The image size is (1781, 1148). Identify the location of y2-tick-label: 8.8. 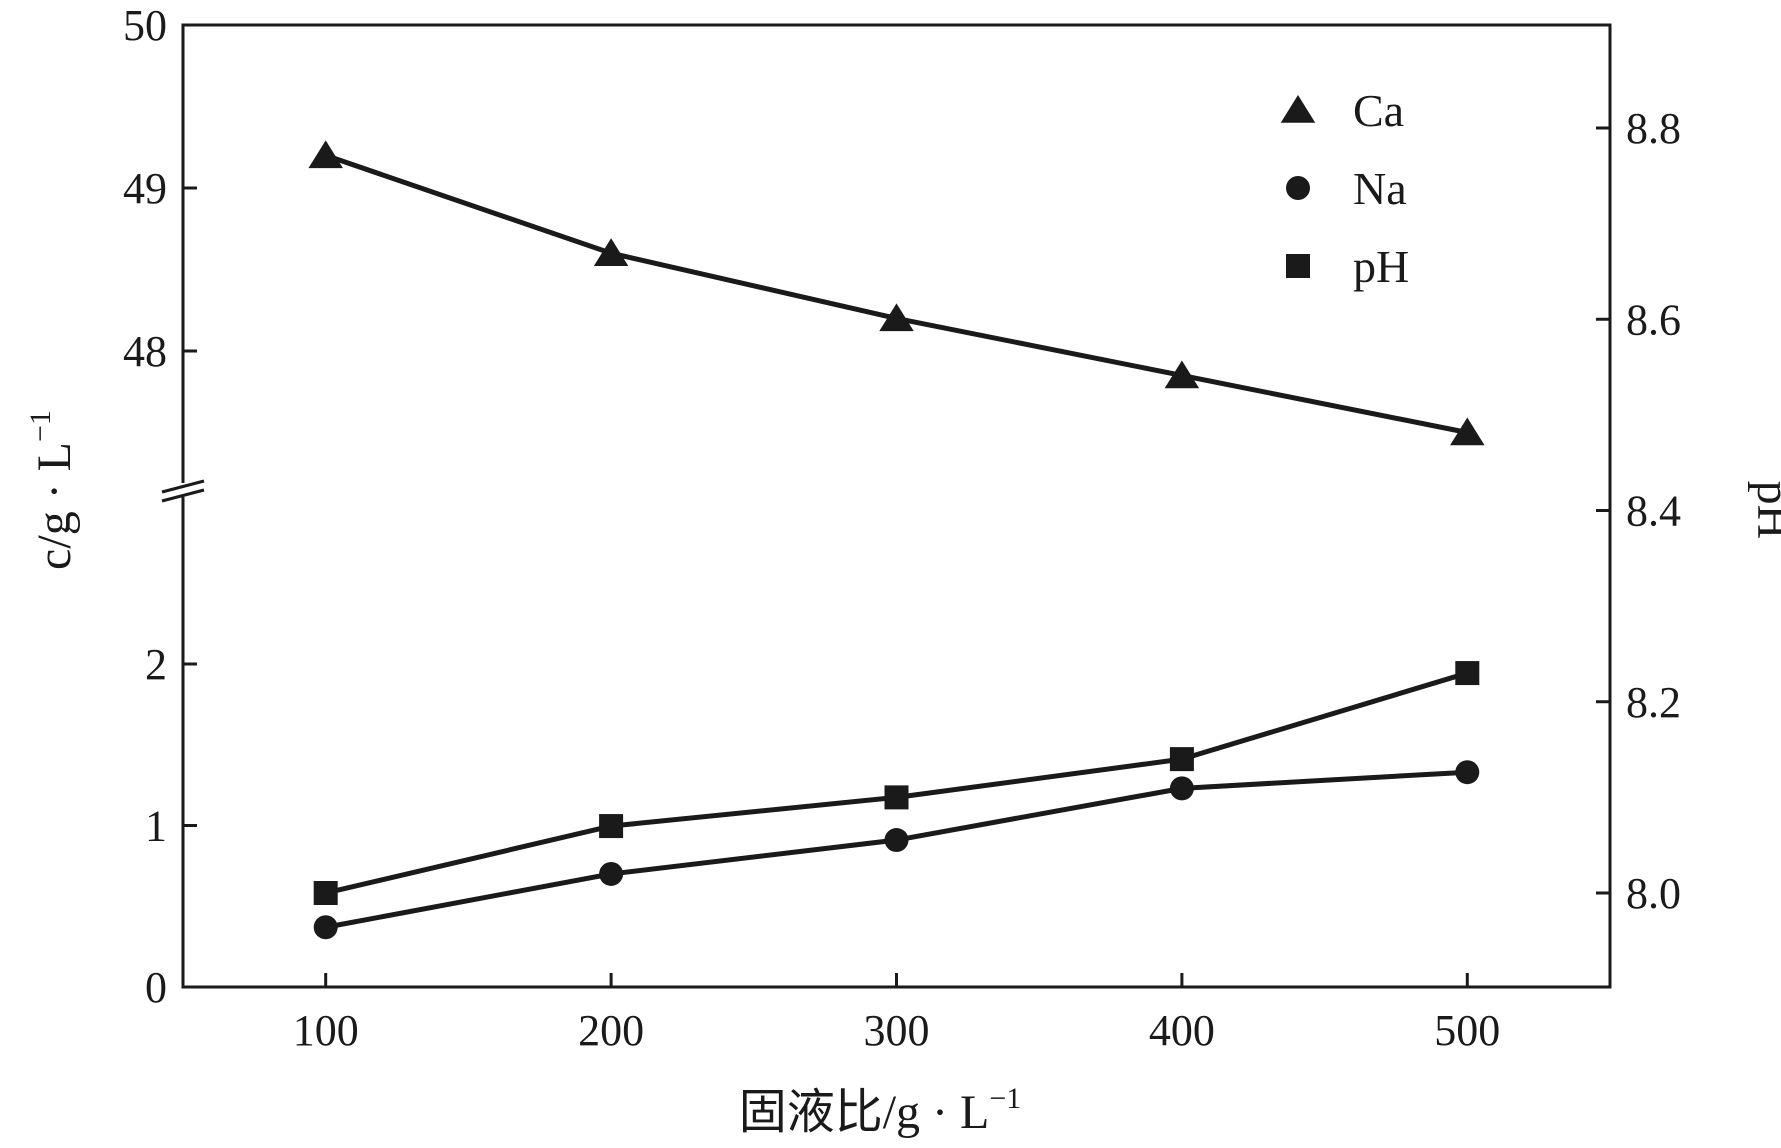
(1653, 128).